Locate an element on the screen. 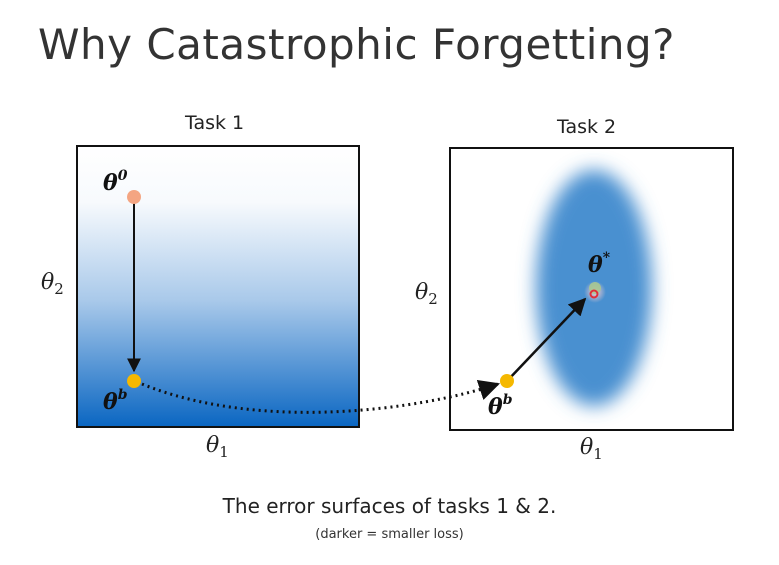  task1-y-axis-label: θ2 is located at coordinates (52, 284).